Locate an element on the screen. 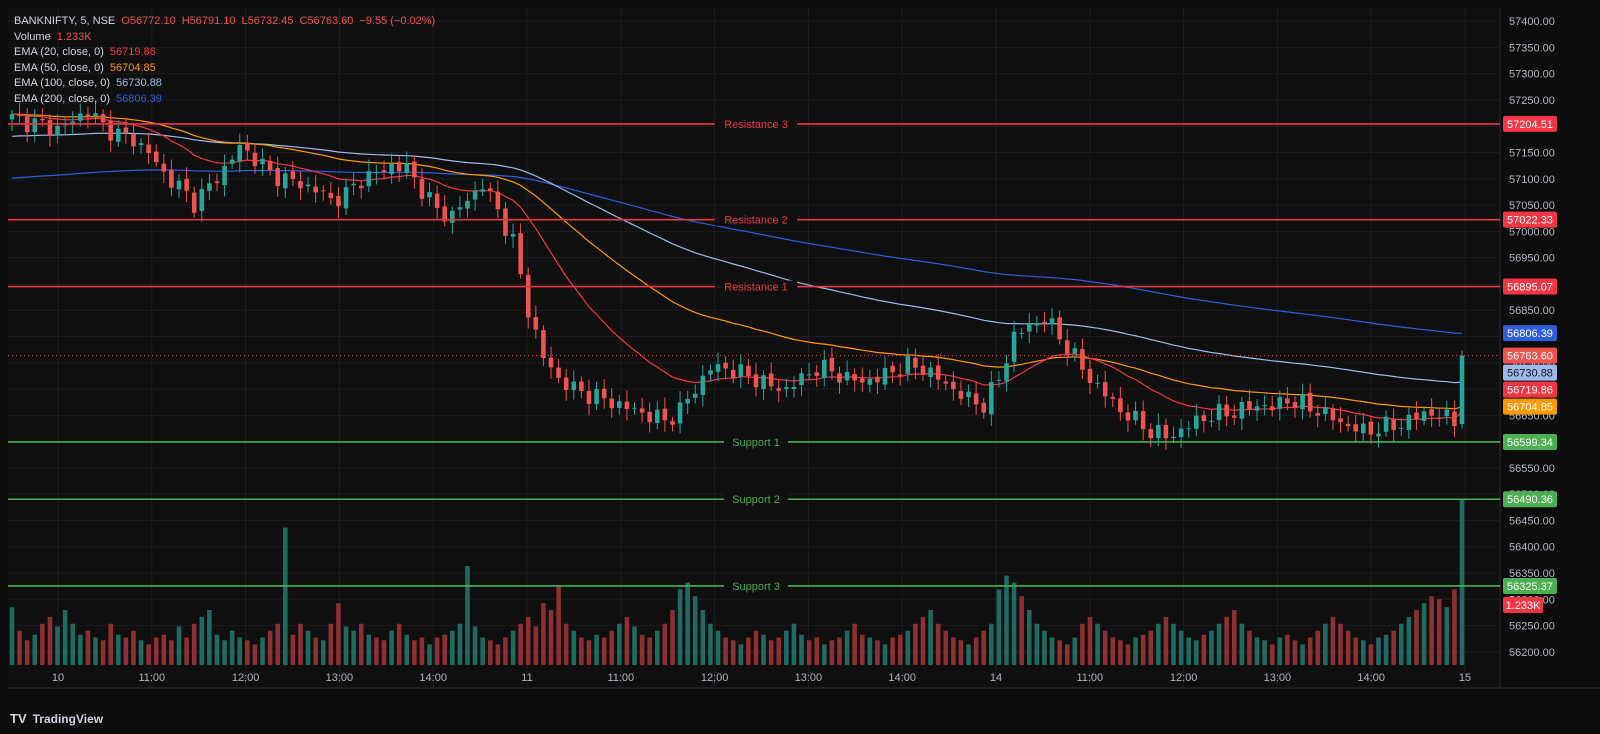 The height and width of the screenshot is (734, 1600). y-tick-label: 56400.00 is located at coordinates (1532, 548).